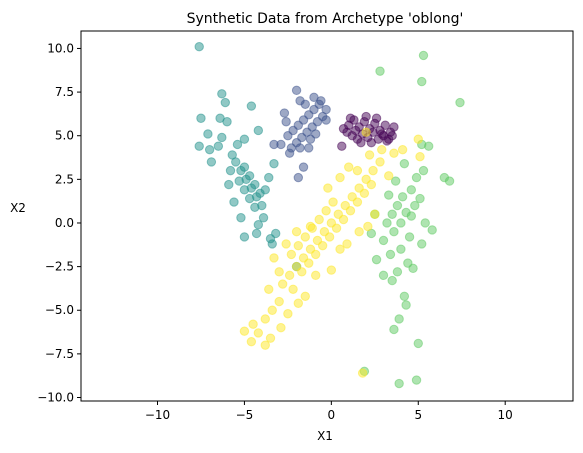 This screenshot has width=583, height=453. What do you see at coordinates (325, 436) in the screenshot?
I see `x-axis-label: X1` at bounding box center [325, 436].